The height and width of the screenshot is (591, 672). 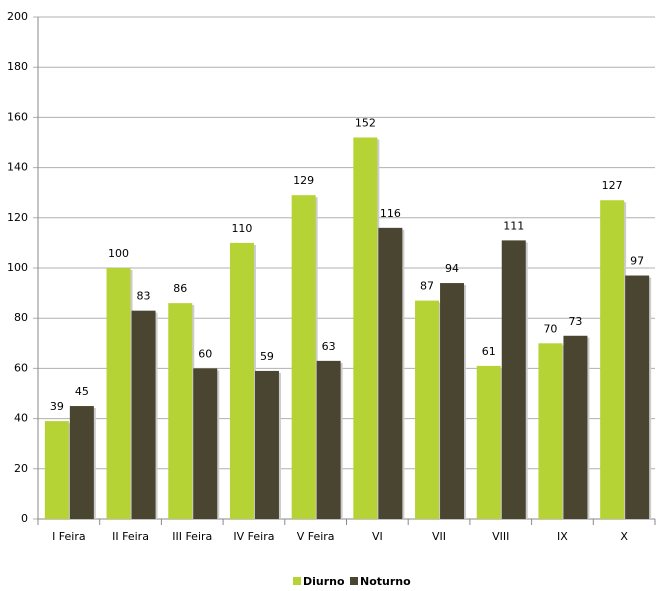 I want to click on data-label: 45, so click(x=82, y=391).